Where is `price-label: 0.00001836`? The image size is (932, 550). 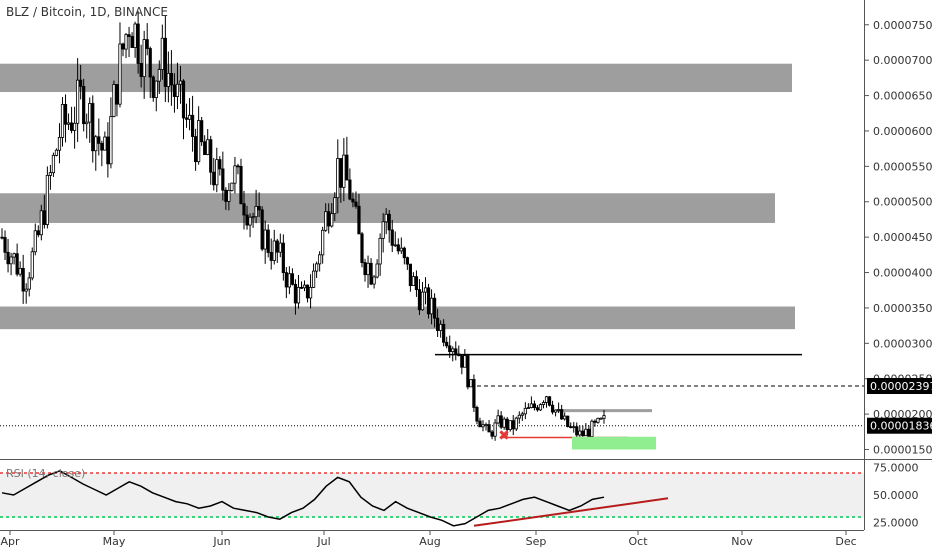
price-label: 0.00001836 is located at coordinates (901, 426).